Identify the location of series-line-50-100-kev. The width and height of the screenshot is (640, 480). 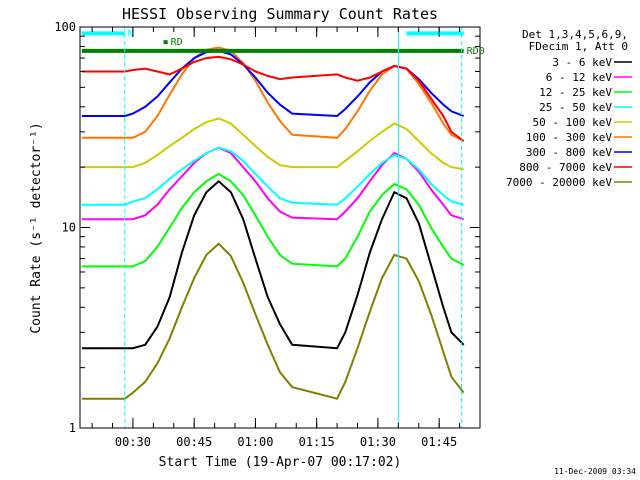
(272, 144).